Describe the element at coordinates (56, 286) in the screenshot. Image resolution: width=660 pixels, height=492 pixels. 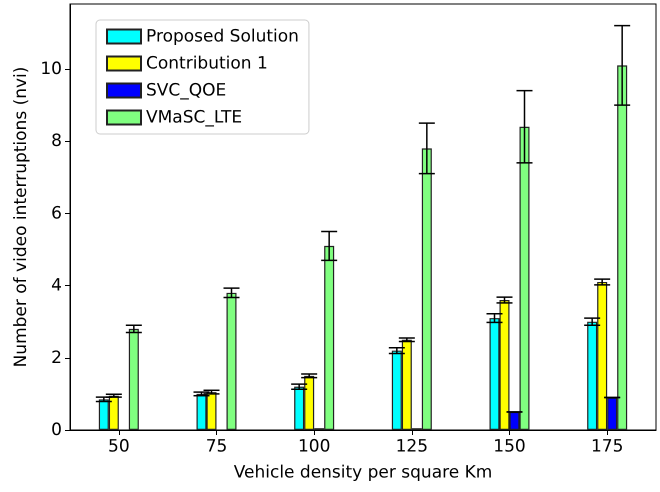
I see `y-tick-label: 4` at that location.